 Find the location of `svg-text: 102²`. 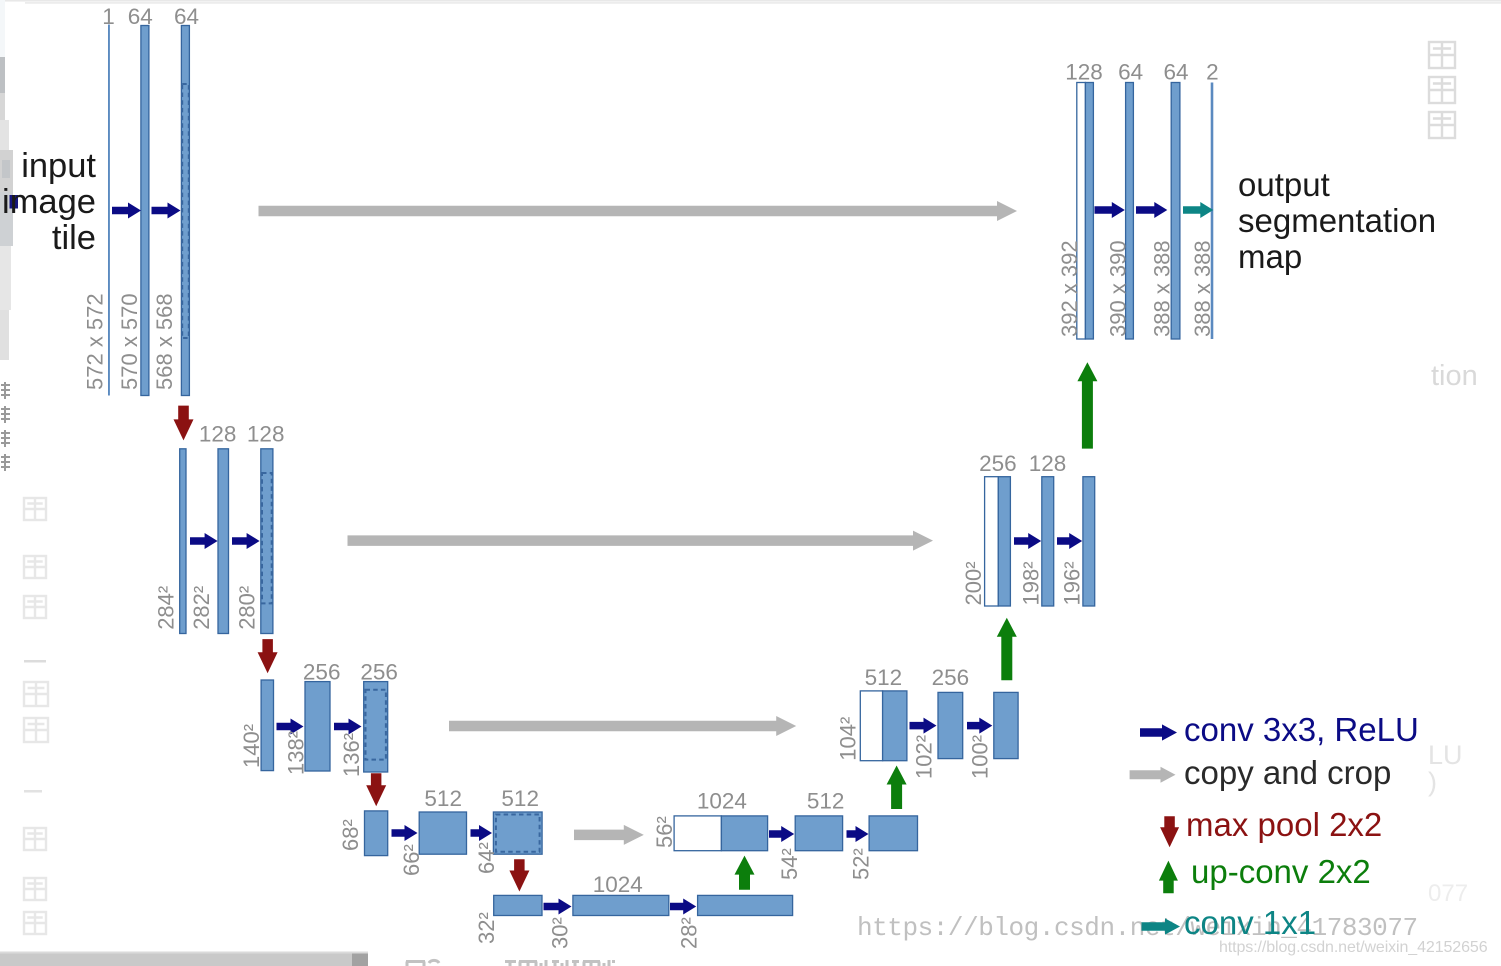

svg-text: 102² is located at coordinates (924, 757).